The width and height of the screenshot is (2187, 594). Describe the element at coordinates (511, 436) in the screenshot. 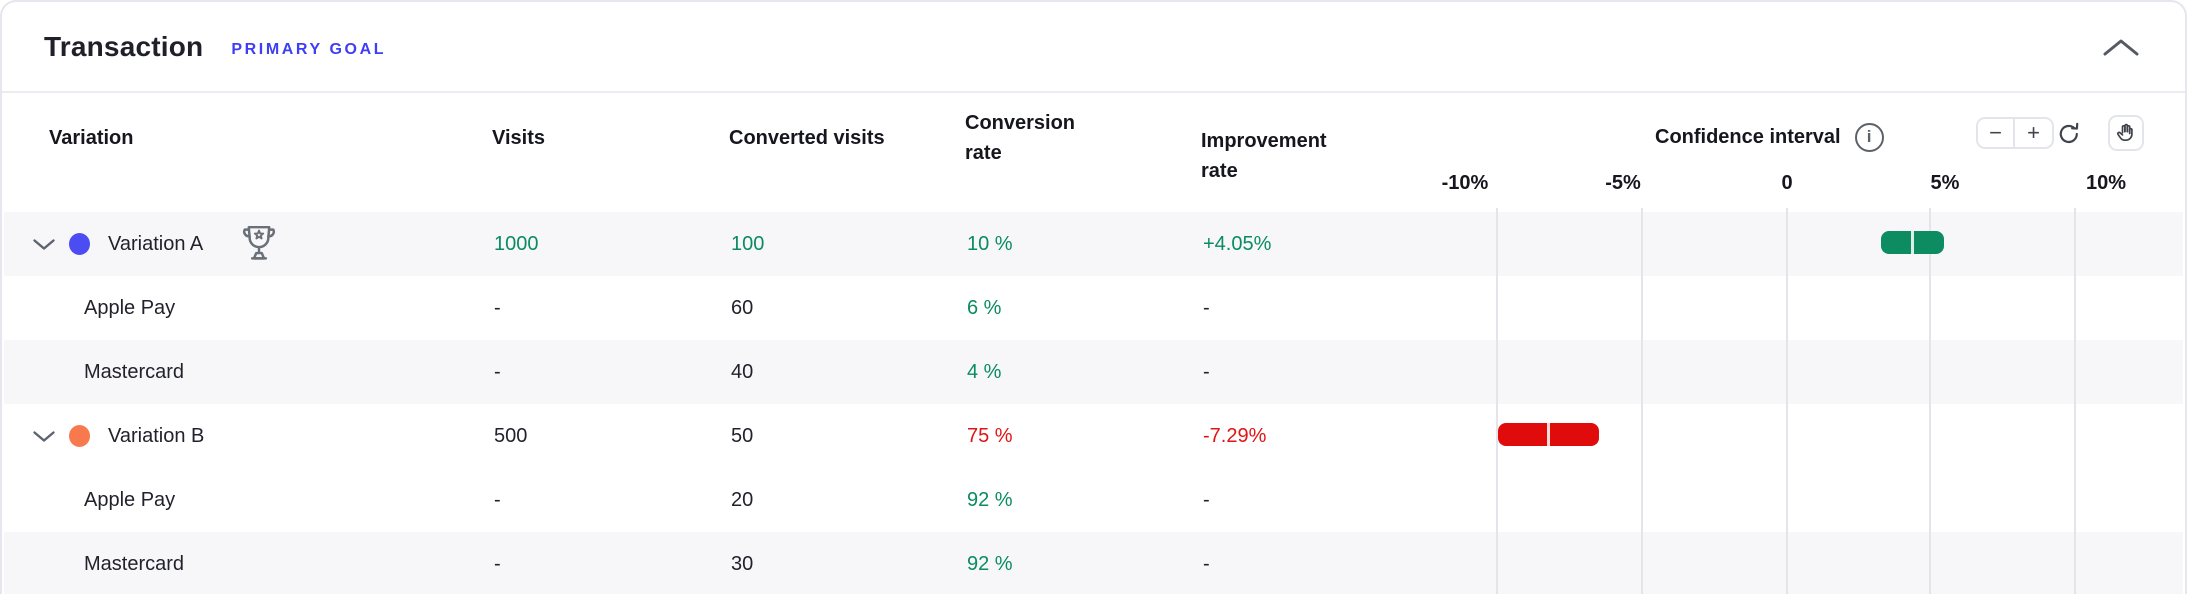

I see `visits-value: 500` at that location.